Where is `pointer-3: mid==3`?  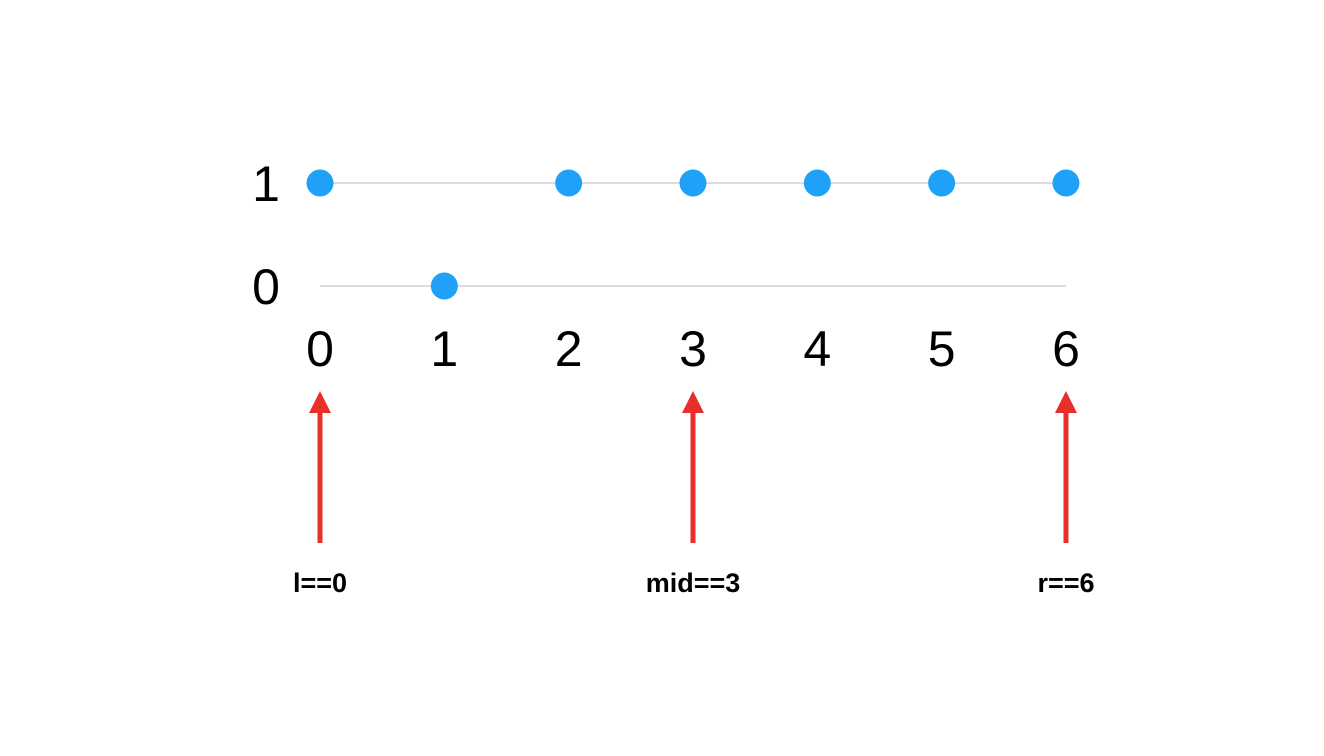
pointer-3: mid==3 is located at coordinates (693, 494).